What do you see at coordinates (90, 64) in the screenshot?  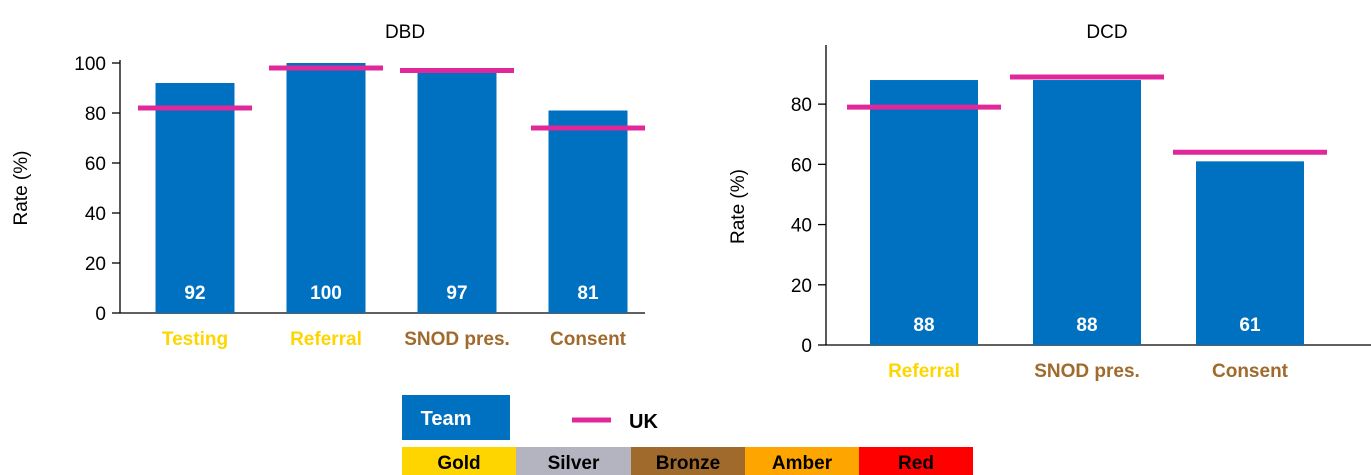 I see `y-tick-label: 100` at bounding box center [90, 64].